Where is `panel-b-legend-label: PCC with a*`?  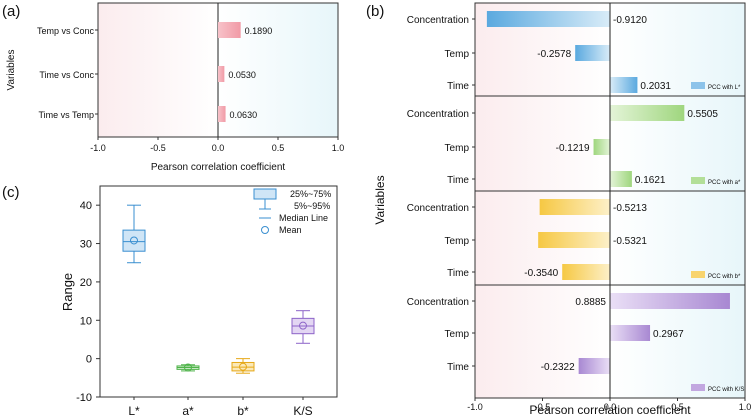 panel-b-legend-label: PCC with a* is located at coordinates (724, 183).